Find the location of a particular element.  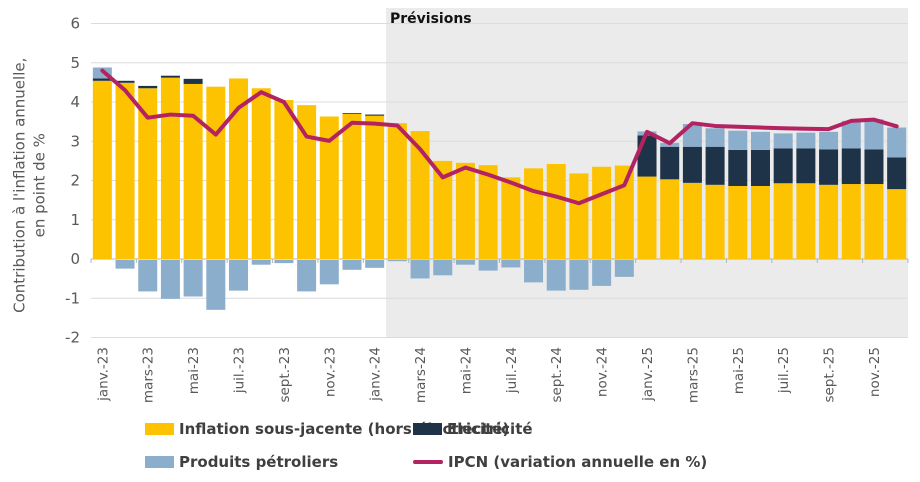

ipcn-line-swatch-icon is located at coordinates (428, 462).